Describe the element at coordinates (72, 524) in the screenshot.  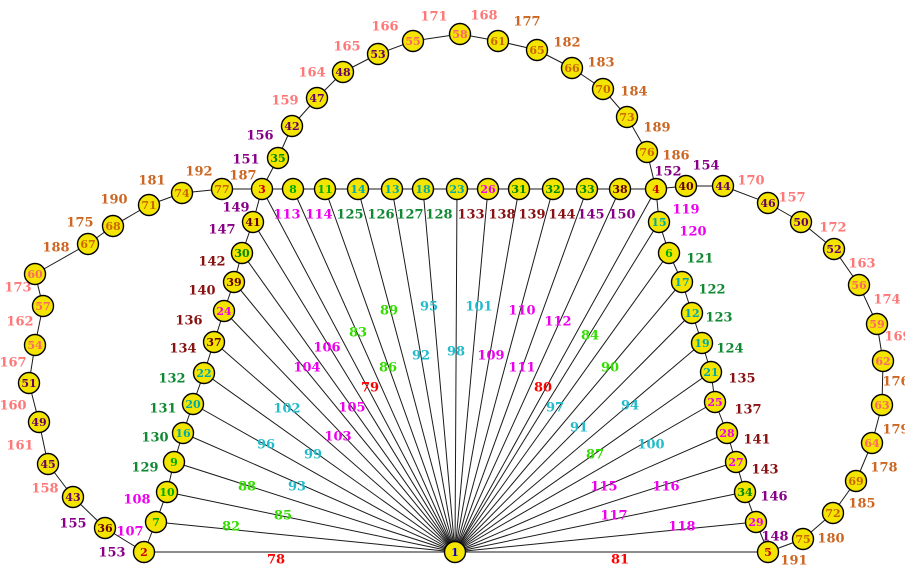
I see `edge-label-155: 155` at that location.